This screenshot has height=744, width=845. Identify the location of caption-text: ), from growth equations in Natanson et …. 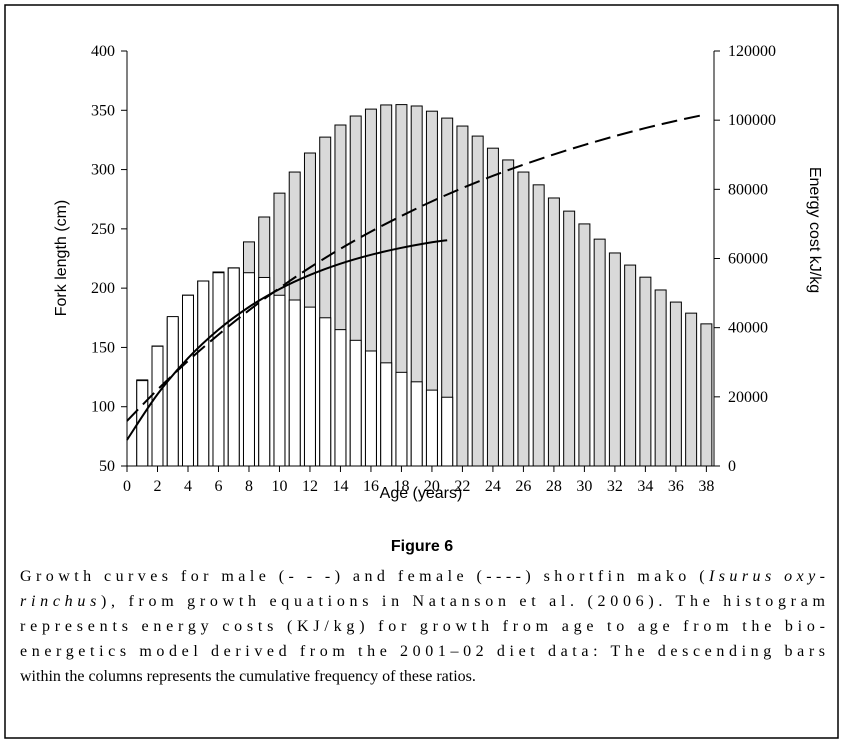
(463, 601).